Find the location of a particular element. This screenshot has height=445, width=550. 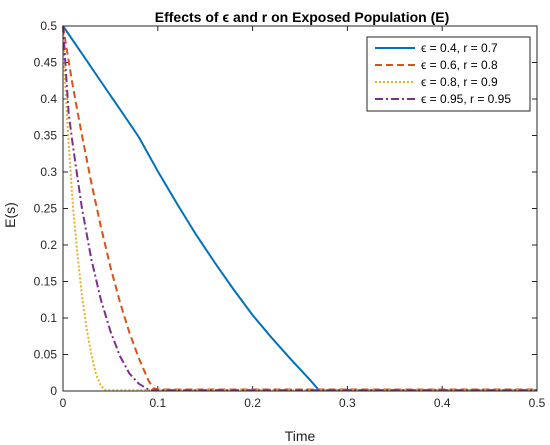

y-tick-label: 0.05 is located at coordinates (46, 355).